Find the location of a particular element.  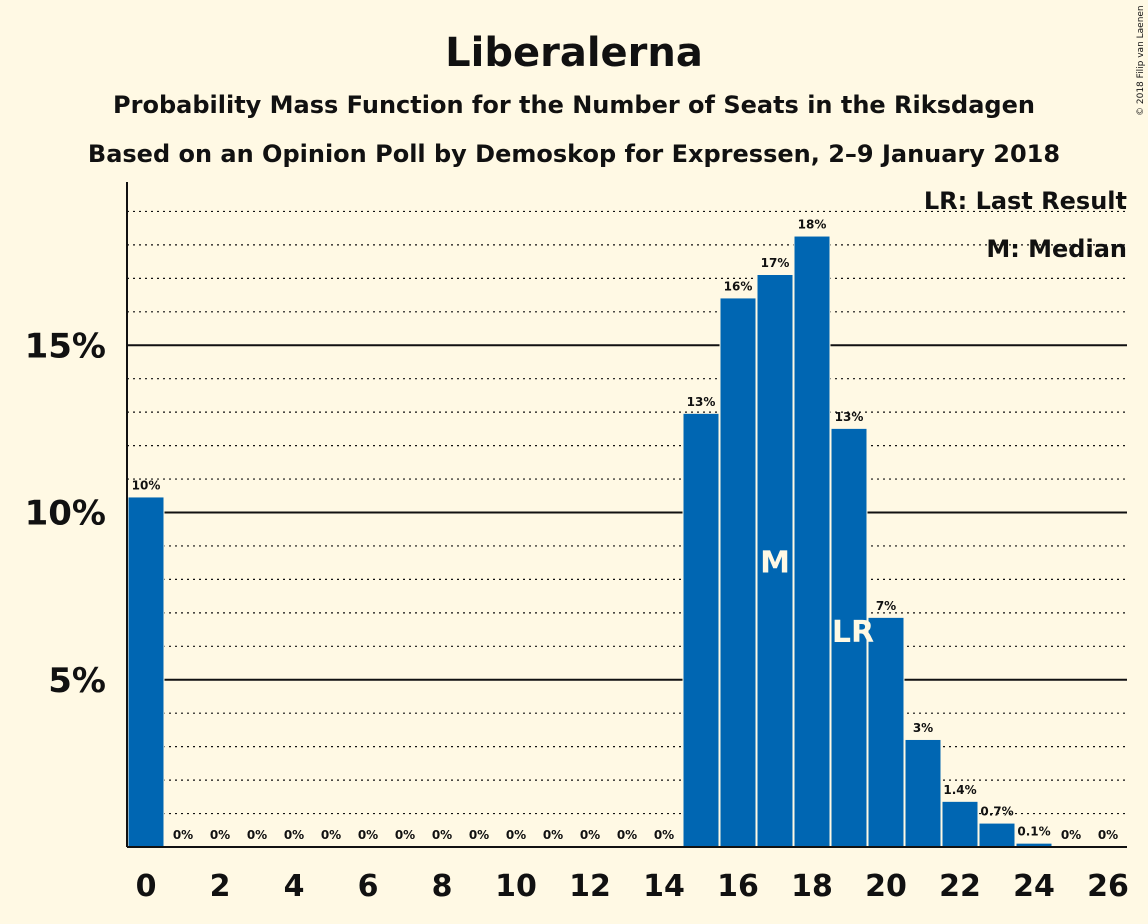

x-tick-label: 14 is located at coordinates (664, 886).